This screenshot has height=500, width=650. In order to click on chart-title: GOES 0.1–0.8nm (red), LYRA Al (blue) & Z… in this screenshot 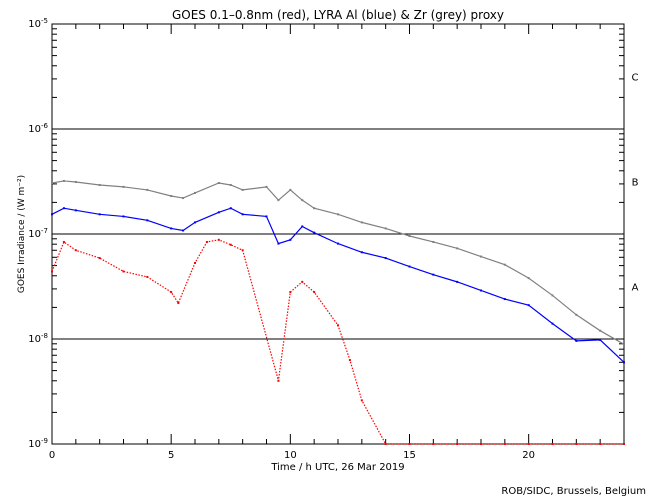, I will do `click(338, 15)`.